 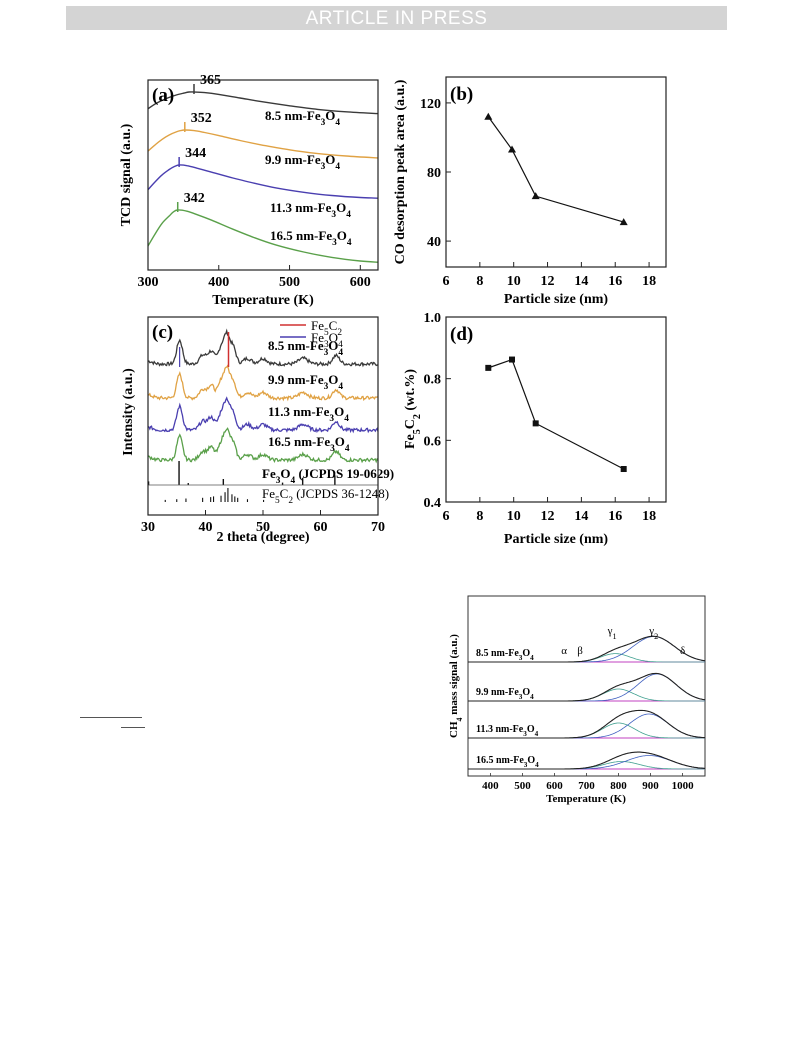 What do you see at coordinates (618, 786) in the screenshot?
I see `x-tick-label: 800` at bounding box center [618, 786].